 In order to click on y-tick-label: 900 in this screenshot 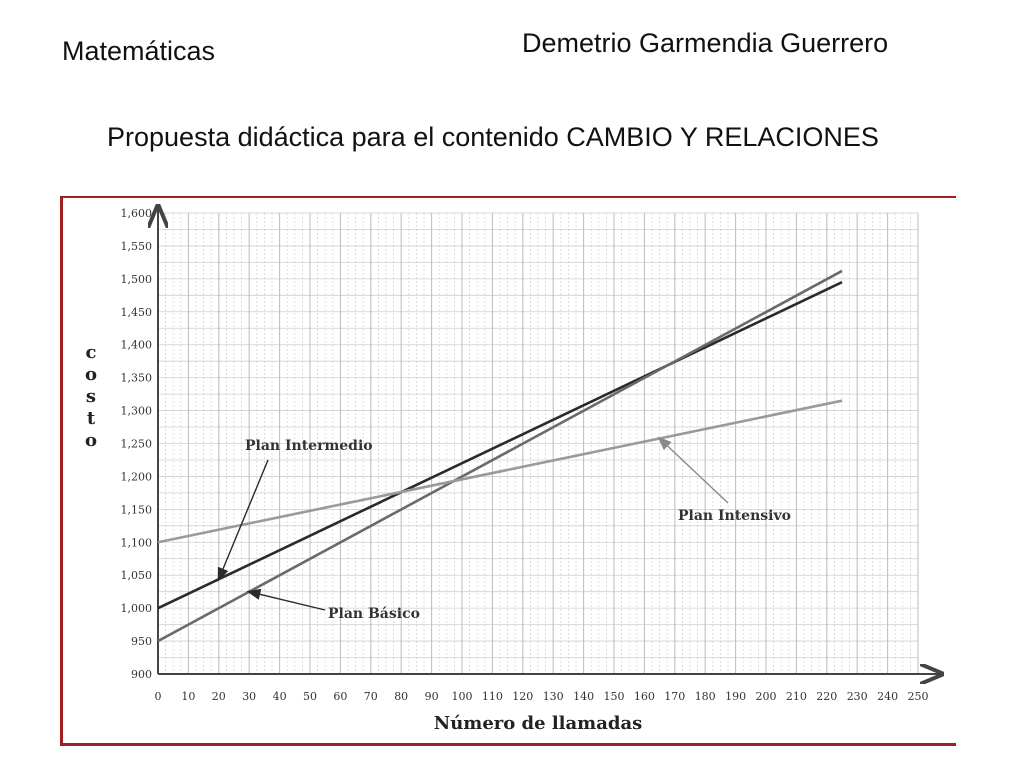, I will do `click(141, 674)`.